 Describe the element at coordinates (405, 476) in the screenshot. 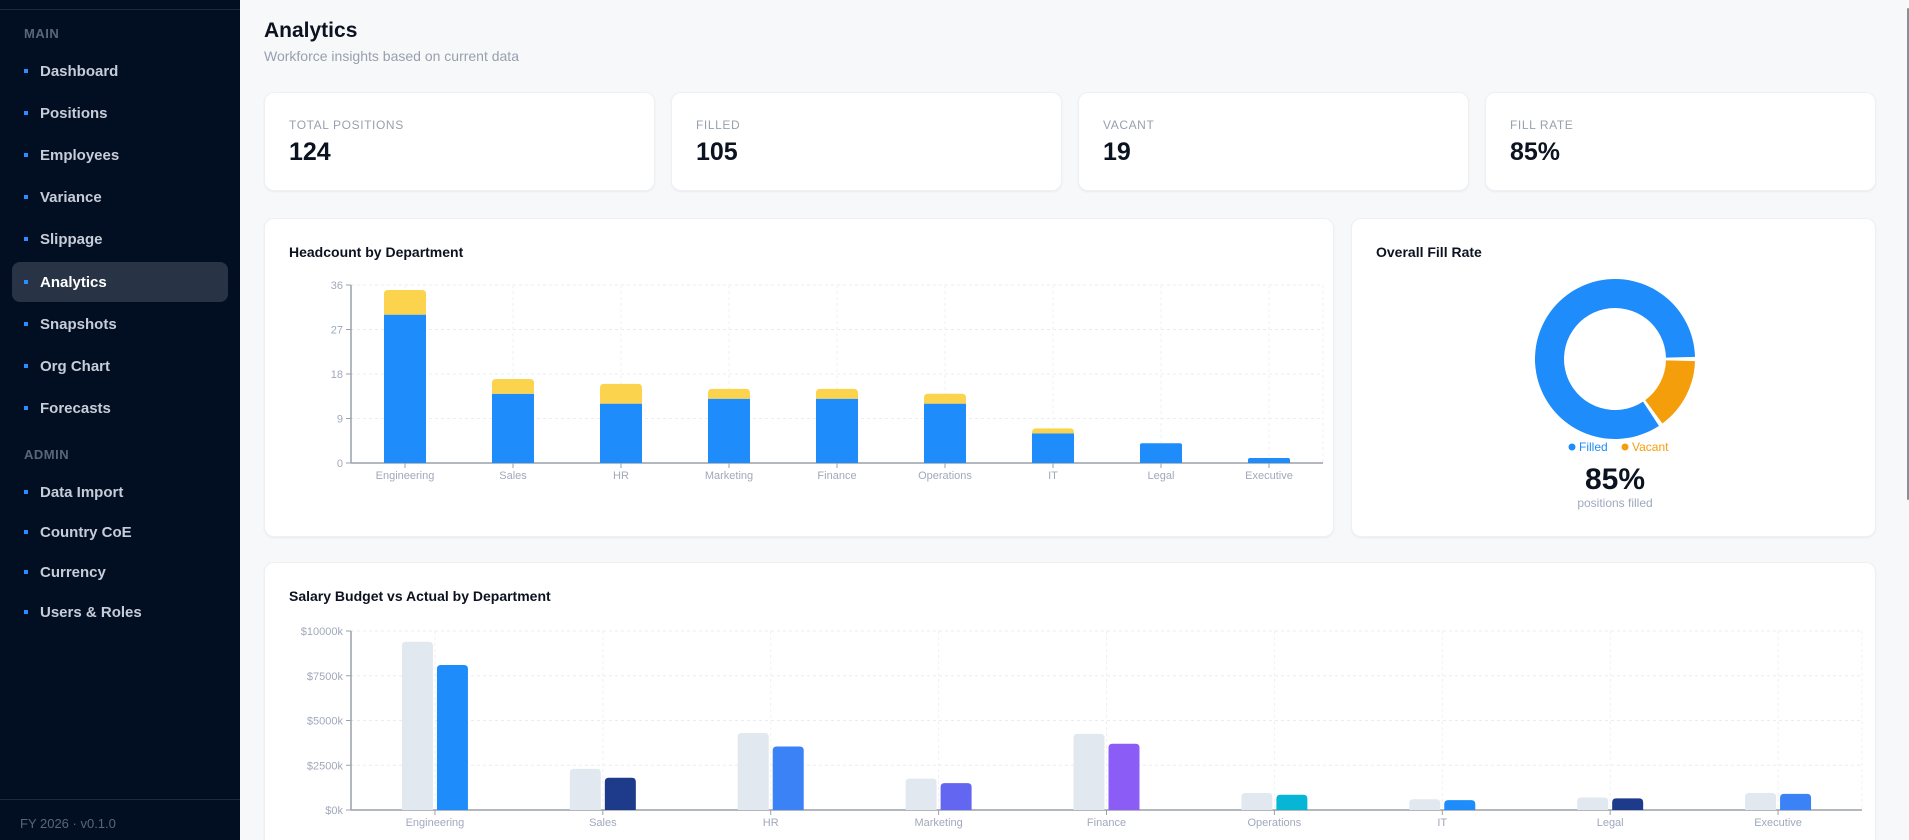

I see `svg-text: Engineering` at that location.